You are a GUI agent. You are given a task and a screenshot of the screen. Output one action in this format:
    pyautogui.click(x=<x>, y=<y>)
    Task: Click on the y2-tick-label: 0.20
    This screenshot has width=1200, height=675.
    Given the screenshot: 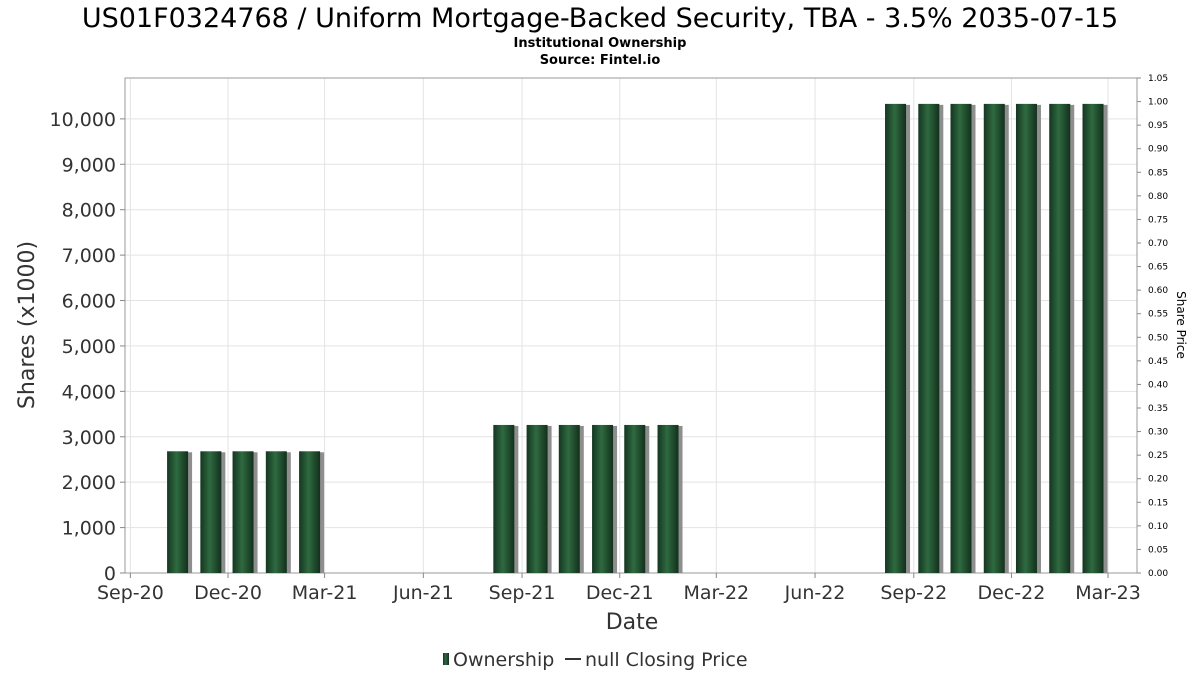 What is the action you would take?
    pyautogui.click(x=1158, y=480)
    